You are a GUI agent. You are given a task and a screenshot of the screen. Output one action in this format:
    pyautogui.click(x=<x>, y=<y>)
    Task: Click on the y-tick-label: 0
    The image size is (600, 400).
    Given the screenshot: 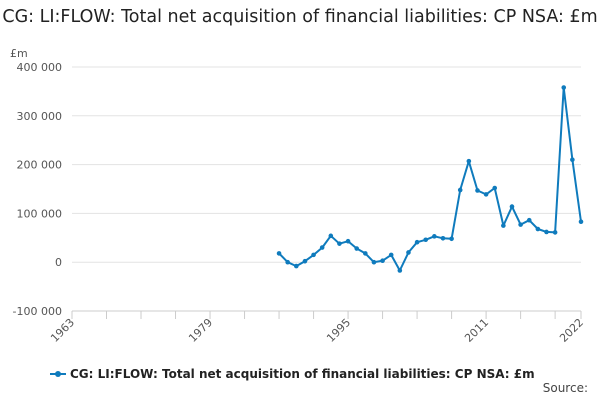 What is the action you would take?
    pyautogui.click(x=58, y=262)
    